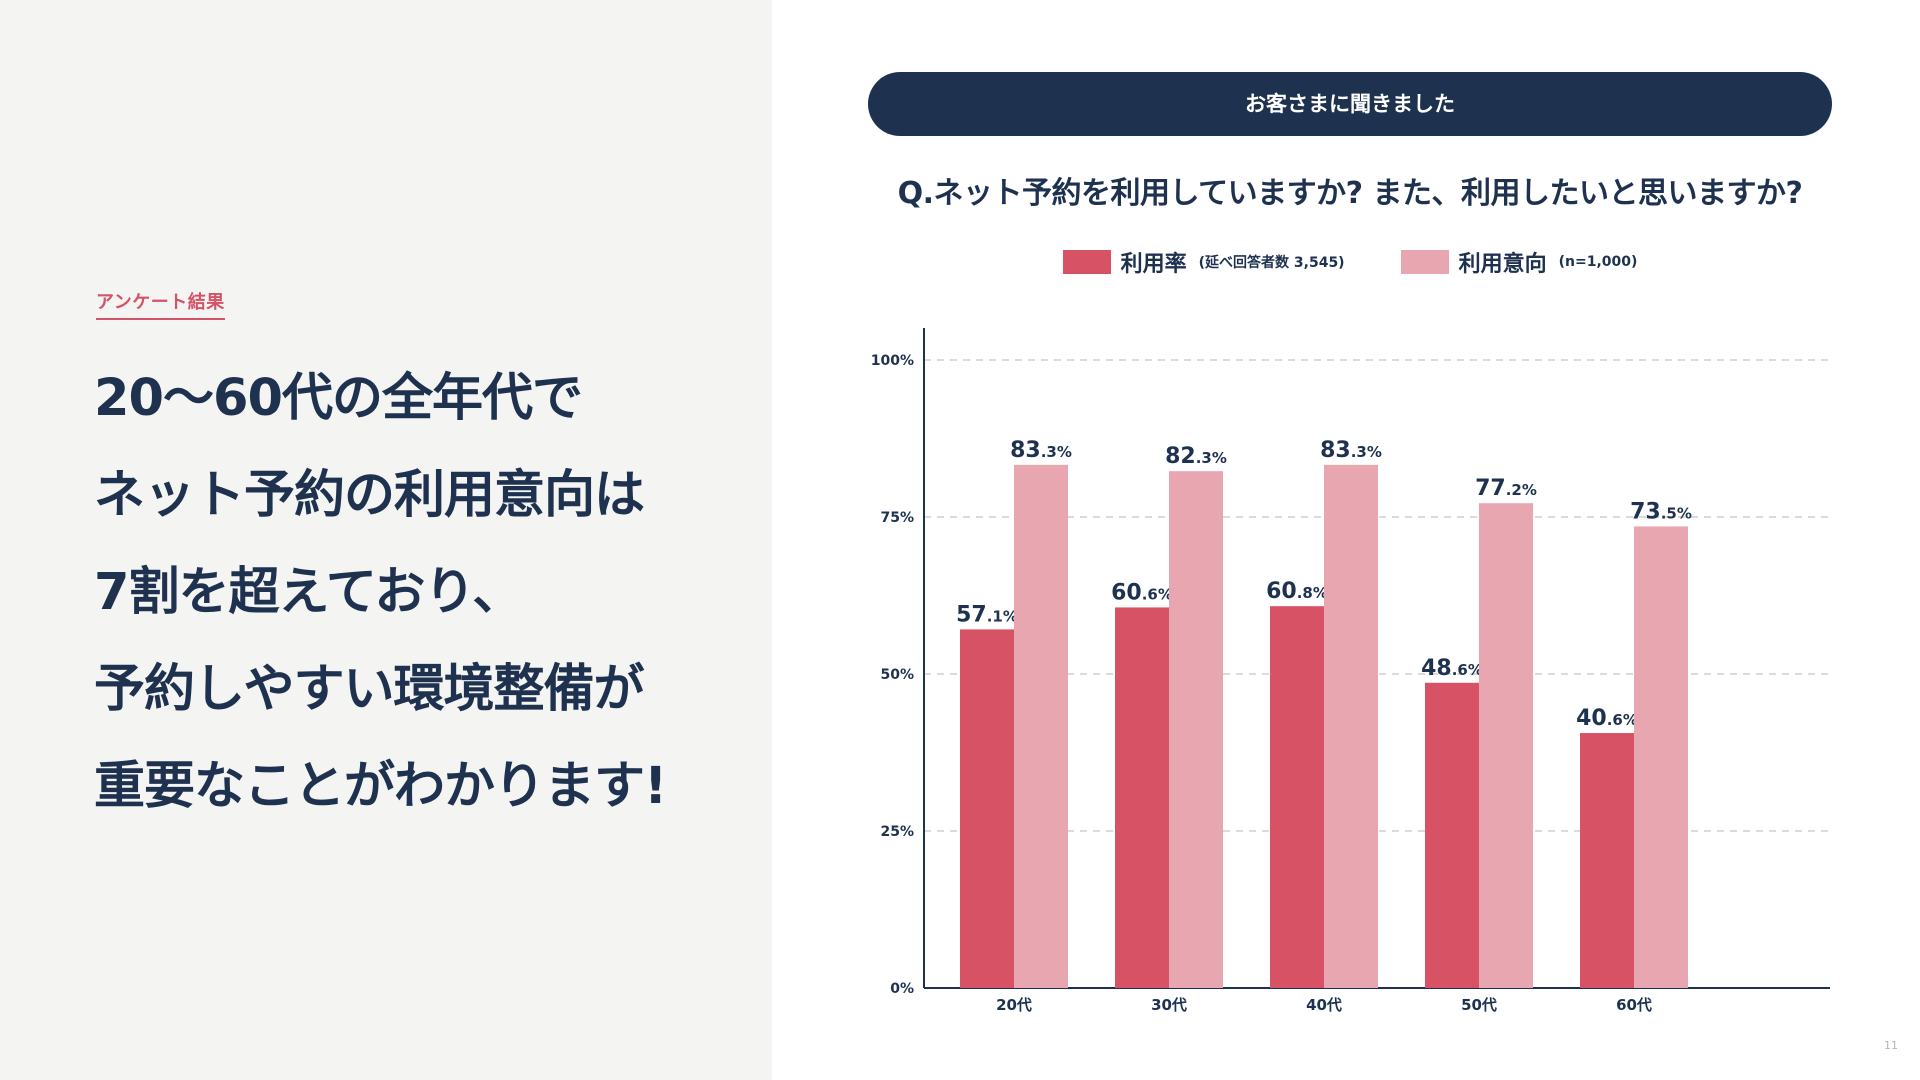 This screenshot has height=1080, width=1920. I want to click on data-label: 60.6%, so click(1142, 592).